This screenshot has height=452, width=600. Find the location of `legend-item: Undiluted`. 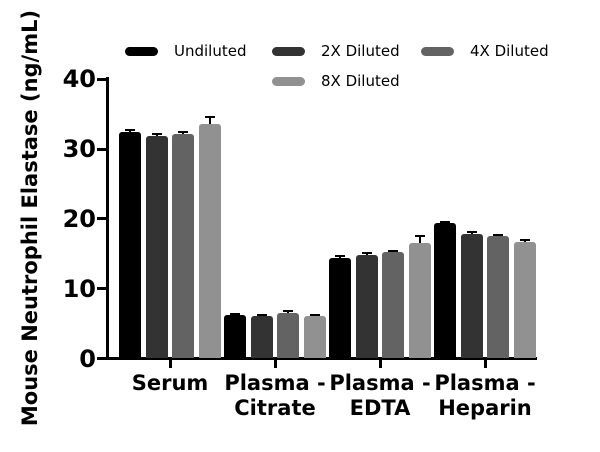

legend-item: Undiluted is located at coordinates (185, 51).